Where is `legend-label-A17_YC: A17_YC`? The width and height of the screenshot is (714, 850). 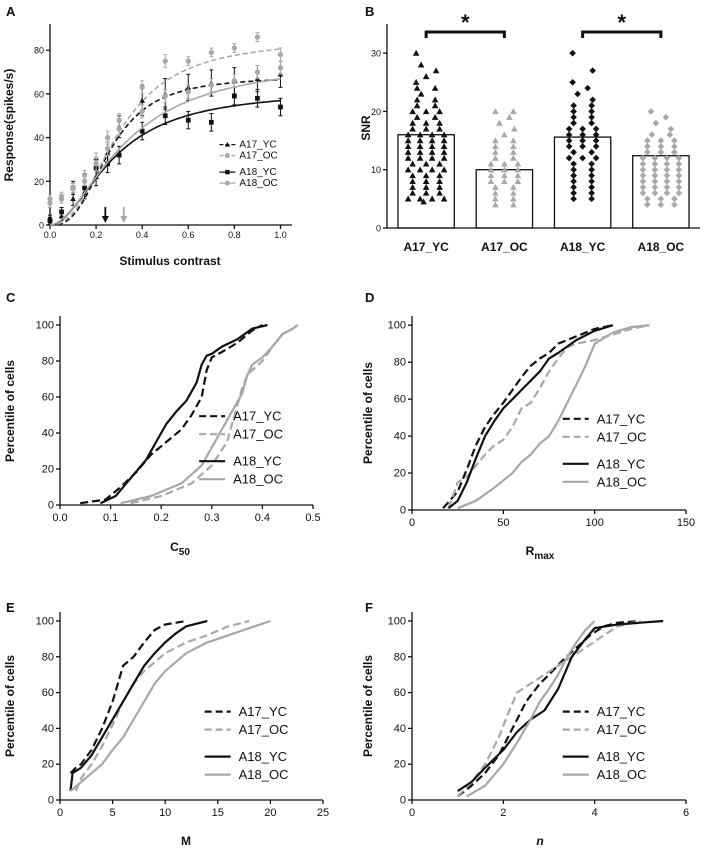
legend-label-A17_YC: A17_YC is located at coordinates (257, 416).